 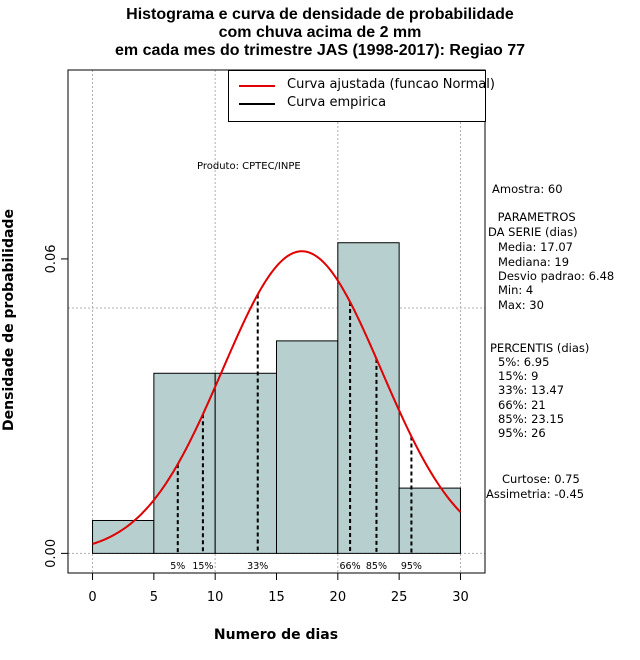 What do you see at coordinates (524, 362) in the screenshot?
I see `percentil-5: 5%: 6.95` at bounding box center [524, 362].